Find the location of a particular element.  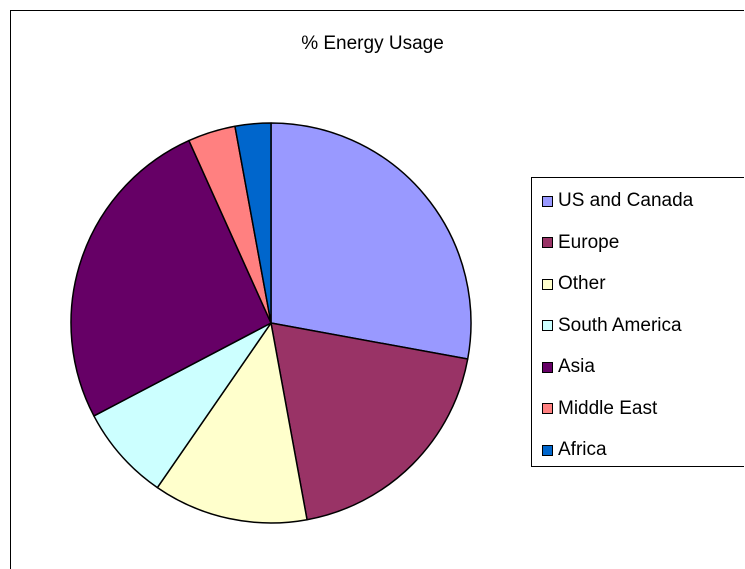

legend-label-us-and-canada: US and Canada is located at coordinates (626, 200).